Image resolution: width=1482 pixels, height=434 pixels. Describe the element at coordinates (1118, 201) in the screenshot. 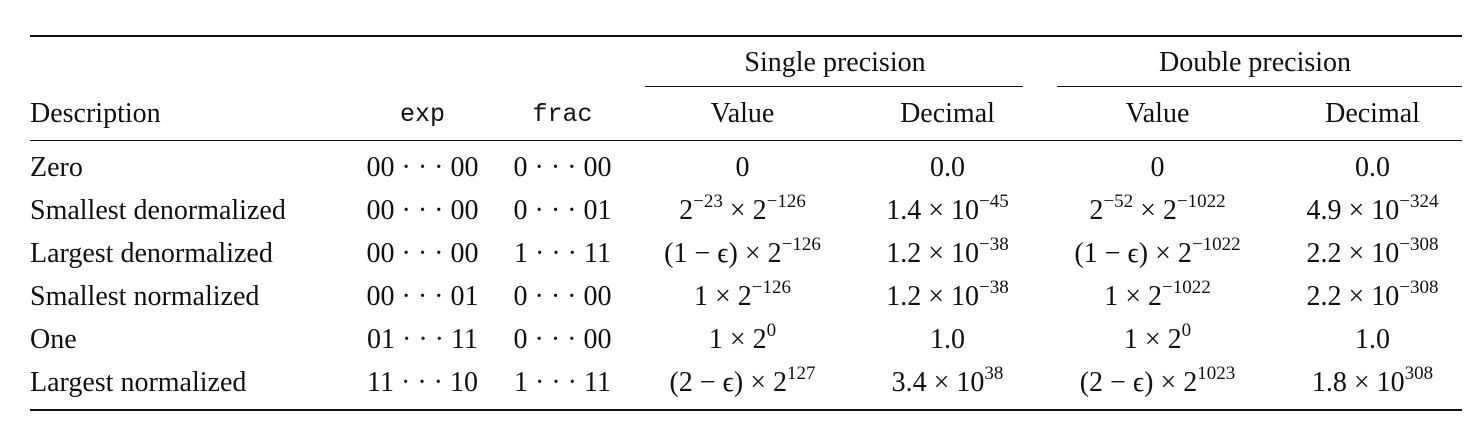

I see `exponent: −52` at that location.